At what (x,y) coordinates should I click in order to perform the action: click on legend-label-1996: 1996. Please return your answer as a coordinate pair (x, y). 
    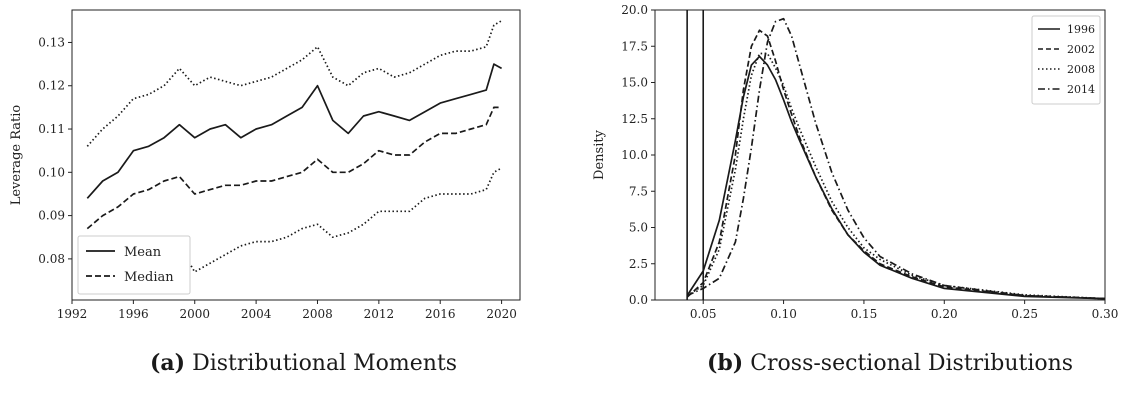
    Looking at the image, I should click on (1081, 29).